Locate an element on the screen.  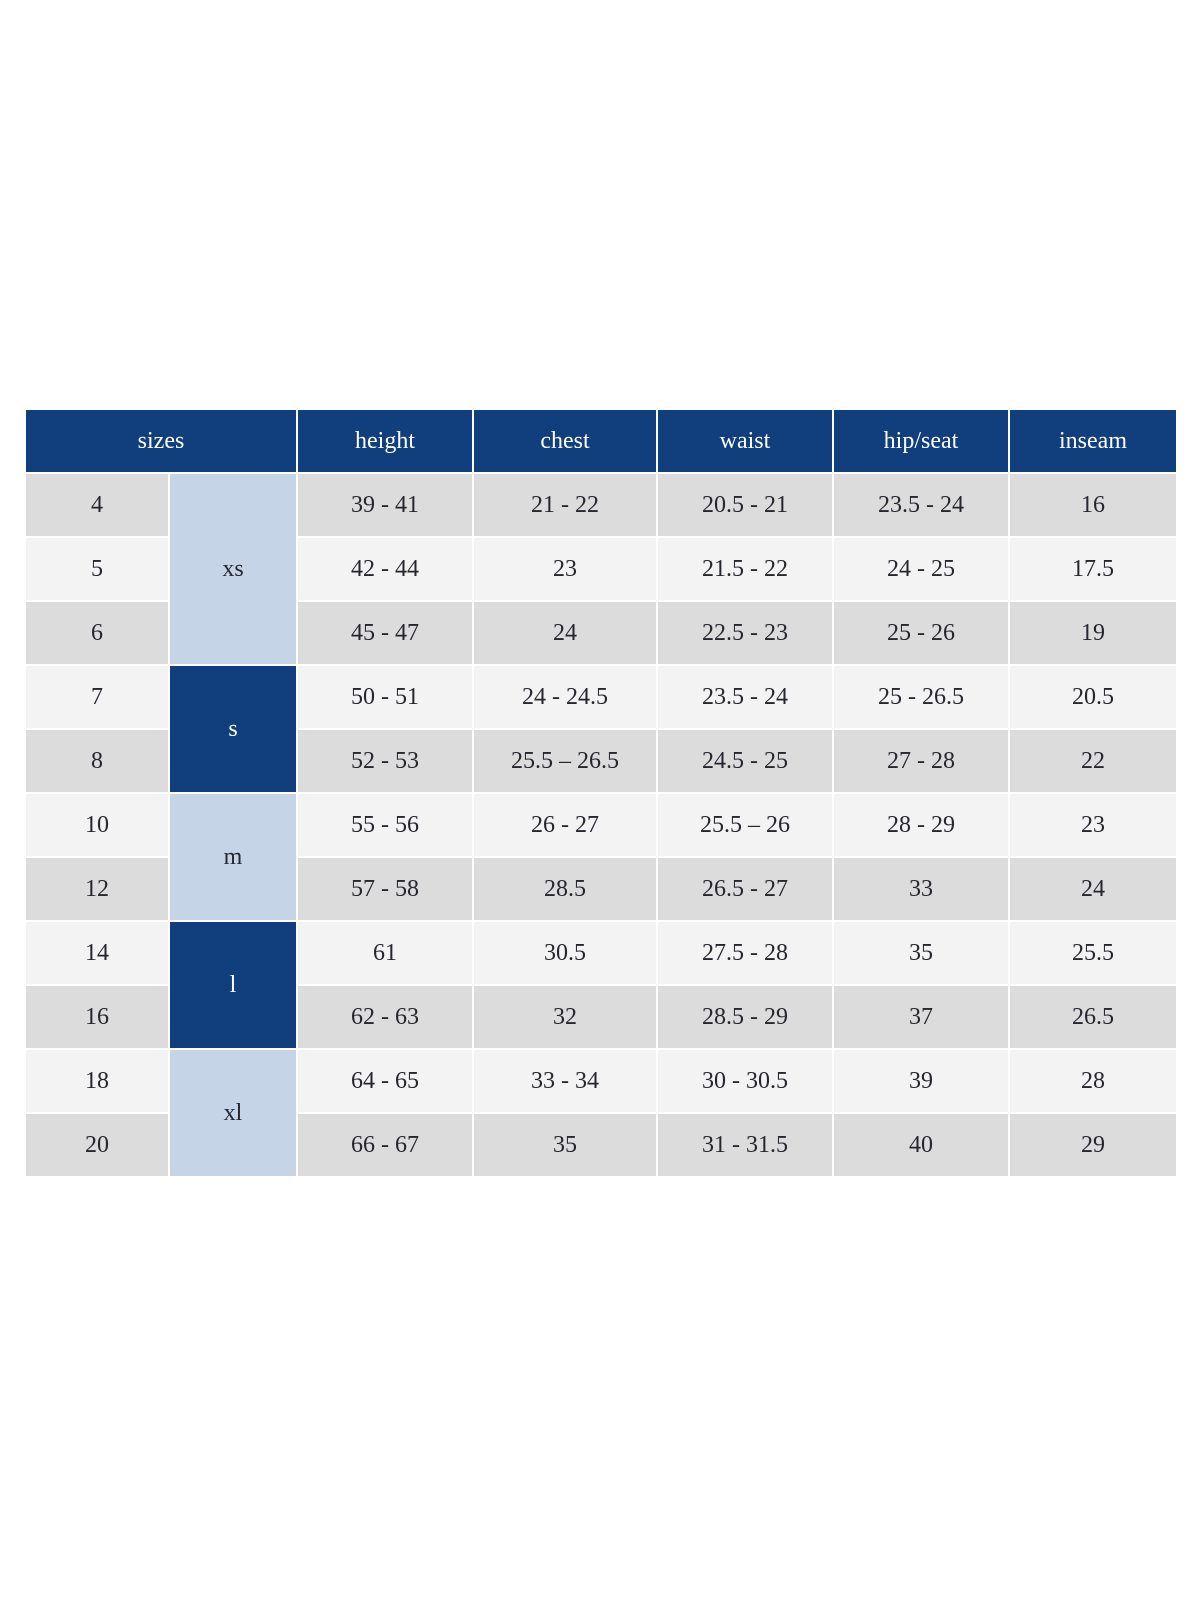
waist-cell: 20.5 - 21 is located at coordinates (745, 505).